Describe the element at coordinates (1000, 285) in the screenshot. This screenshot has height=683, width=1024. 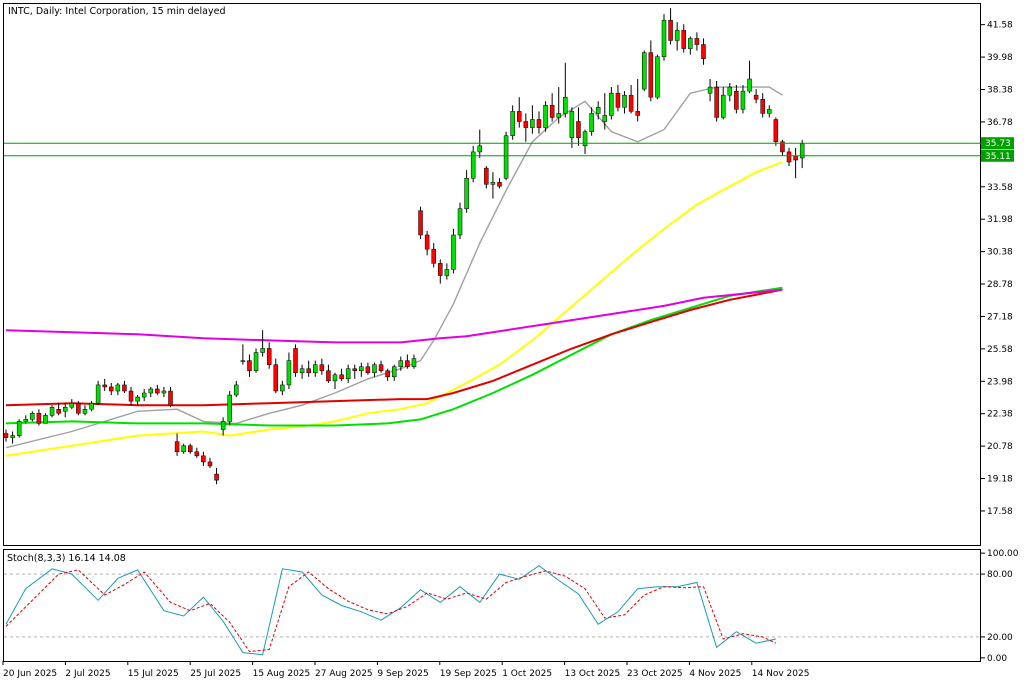
I see `price-tick-label: 28.78` at that location.